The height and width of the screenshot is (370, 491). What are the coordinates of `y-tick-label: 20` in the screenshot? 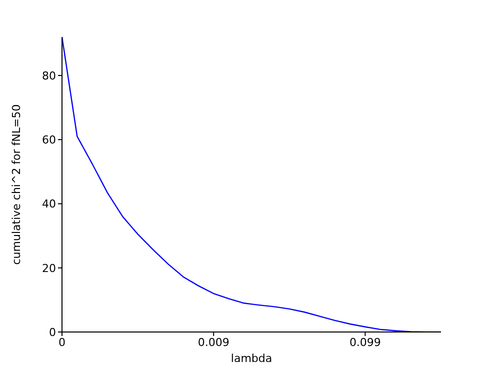 It's located at (49, 268).